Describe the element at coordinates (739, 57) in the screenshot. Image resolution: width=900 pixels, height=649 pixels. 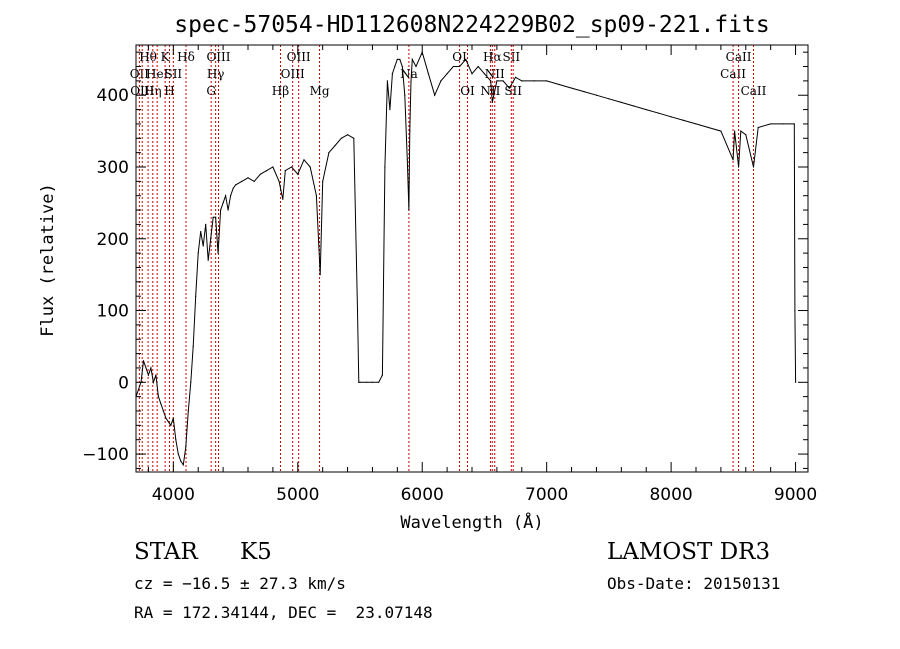
I see `line-marker-label-25: CaII` at that location.